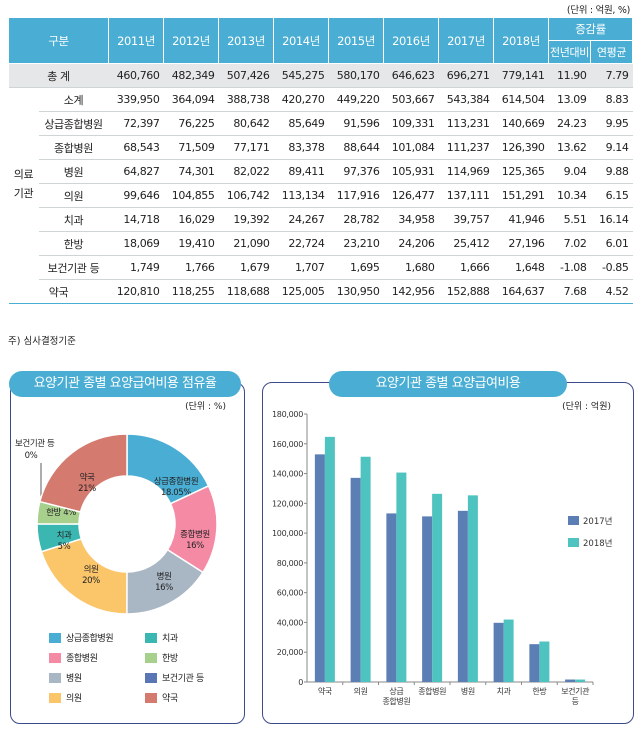  Describe the element at coordinates (448, 384) in the screenshot. I see `bar-chart-title: 요양기관 종별 요양급여비용` at that location.